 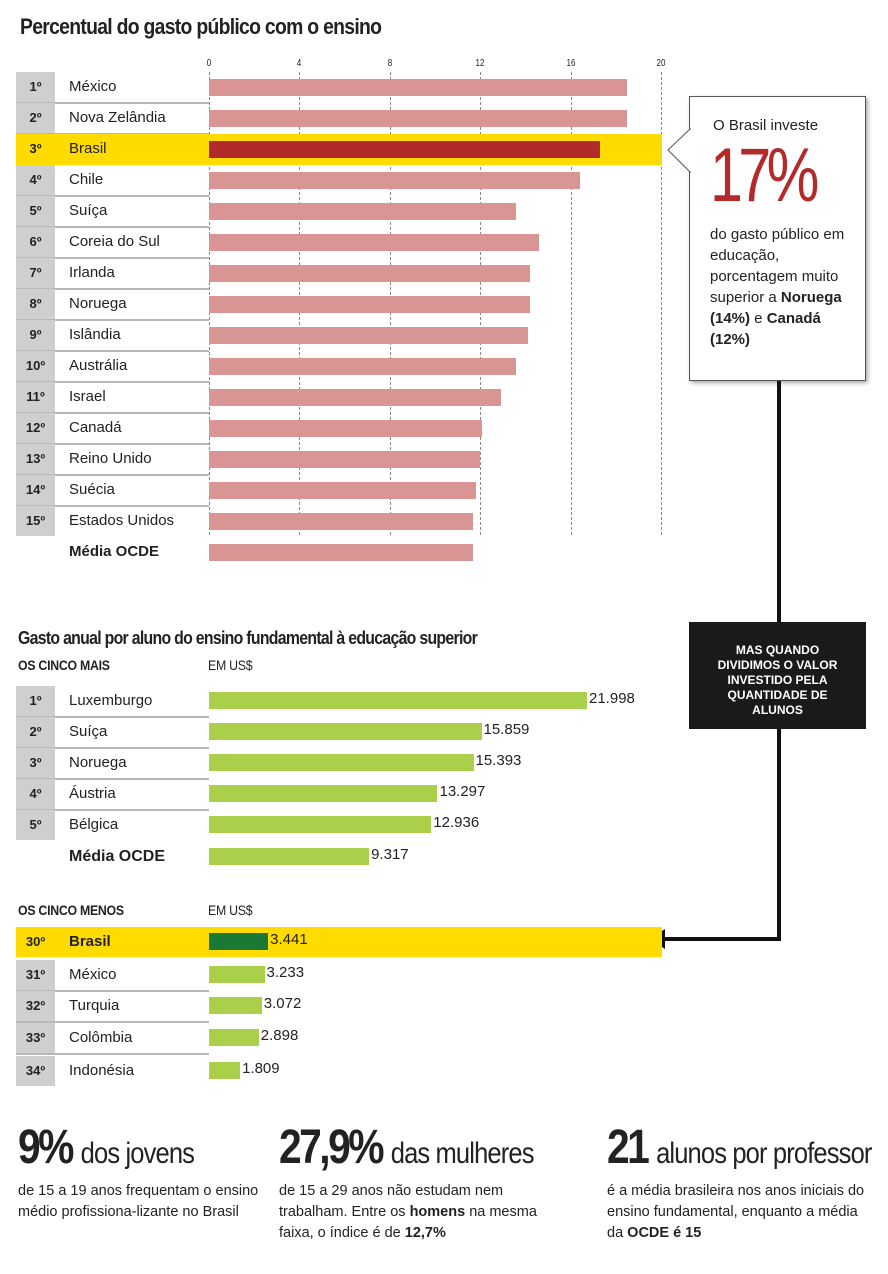 I want to click on axis-tick-label: 4, so click(x=299, y=63).